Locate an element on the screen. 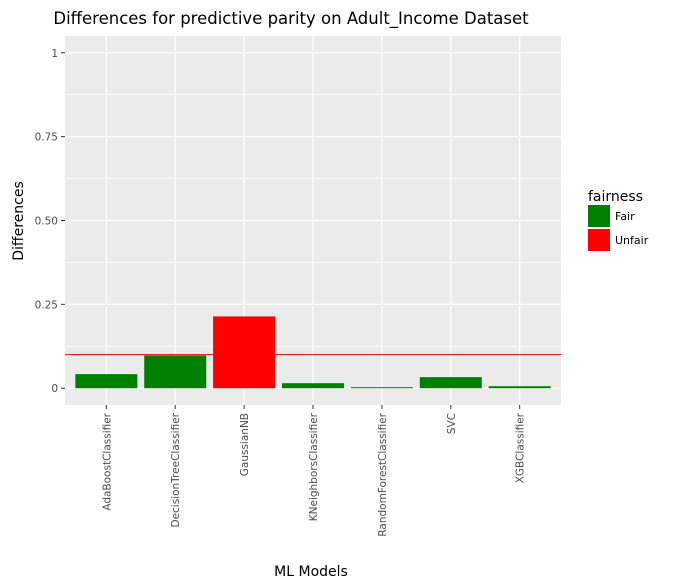 The image size is (678, 588). legend-swatch-unfair is located at coordinates (599, 240).